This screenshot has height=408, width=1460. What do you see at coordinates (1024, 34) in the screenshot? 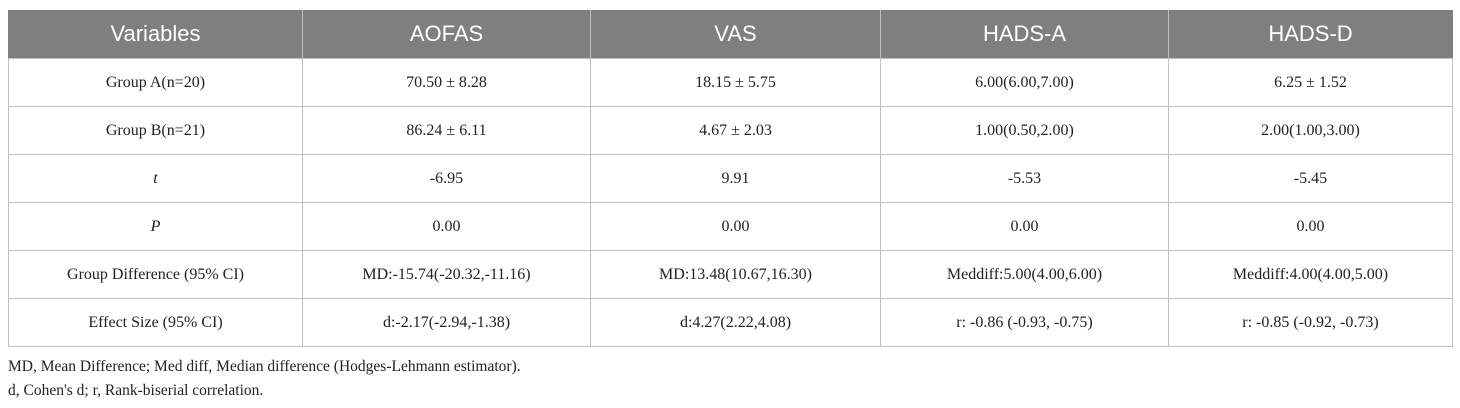
I see `header-cell: HADS-A` at bounding box center [1024, 34].